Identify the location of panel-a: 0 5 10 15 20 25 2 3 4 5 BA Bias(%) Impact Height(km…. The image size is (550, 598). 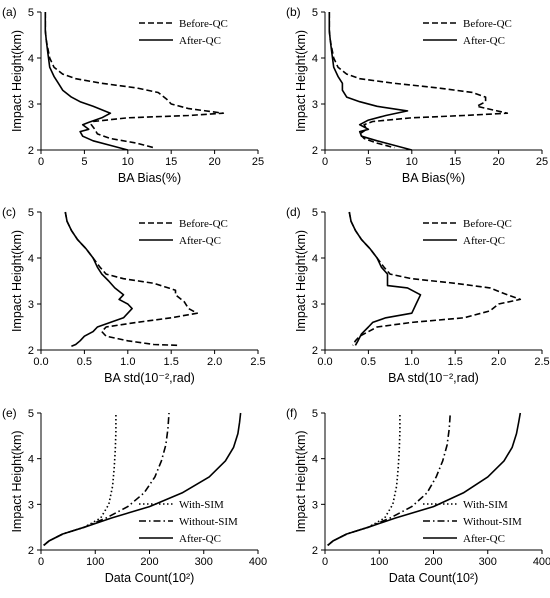
(133, 95).